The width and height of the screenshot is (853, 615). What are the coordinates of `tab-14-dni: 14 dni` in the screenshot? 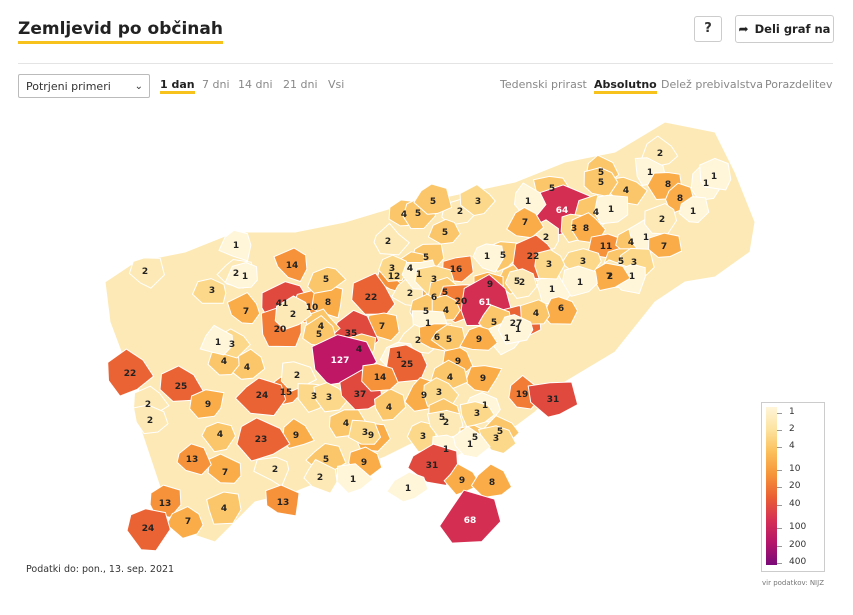 It's located at (255, 84).